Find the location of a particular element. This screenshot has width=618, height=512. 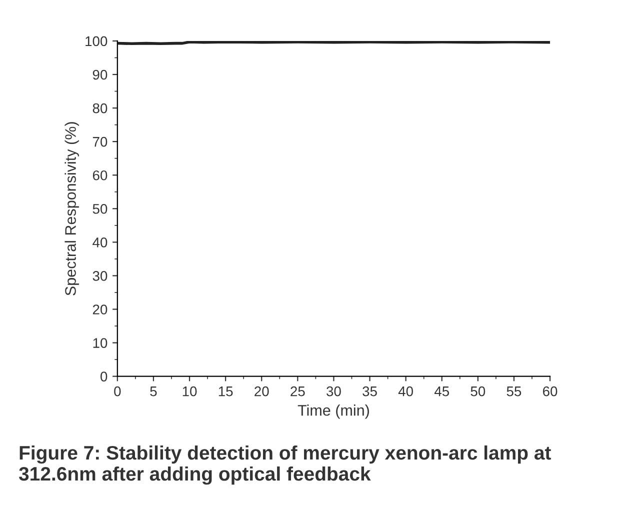

y-tick-label: 70 is located at coordinates (100, 141).